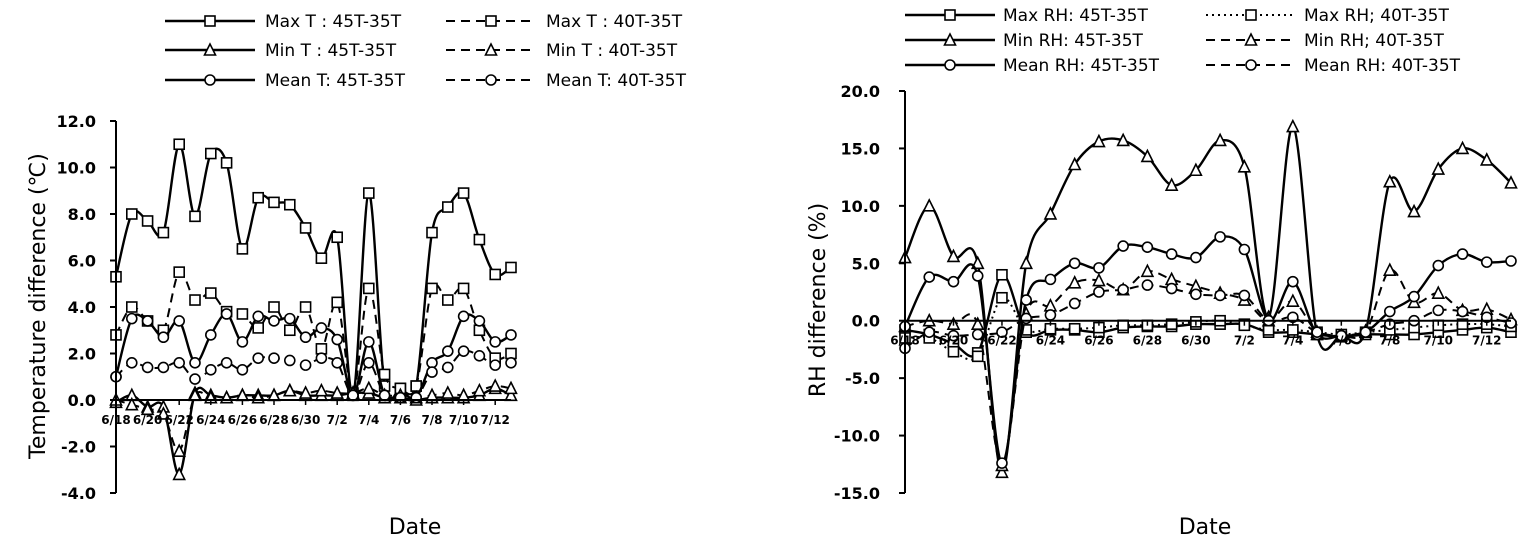 The height and width of the screenshot is (556, 1533). Describe the element at coordinates (1075, 16) in the screenshot. I see `rh-legend-label-0: Max RH: 45T-35T` at that location.